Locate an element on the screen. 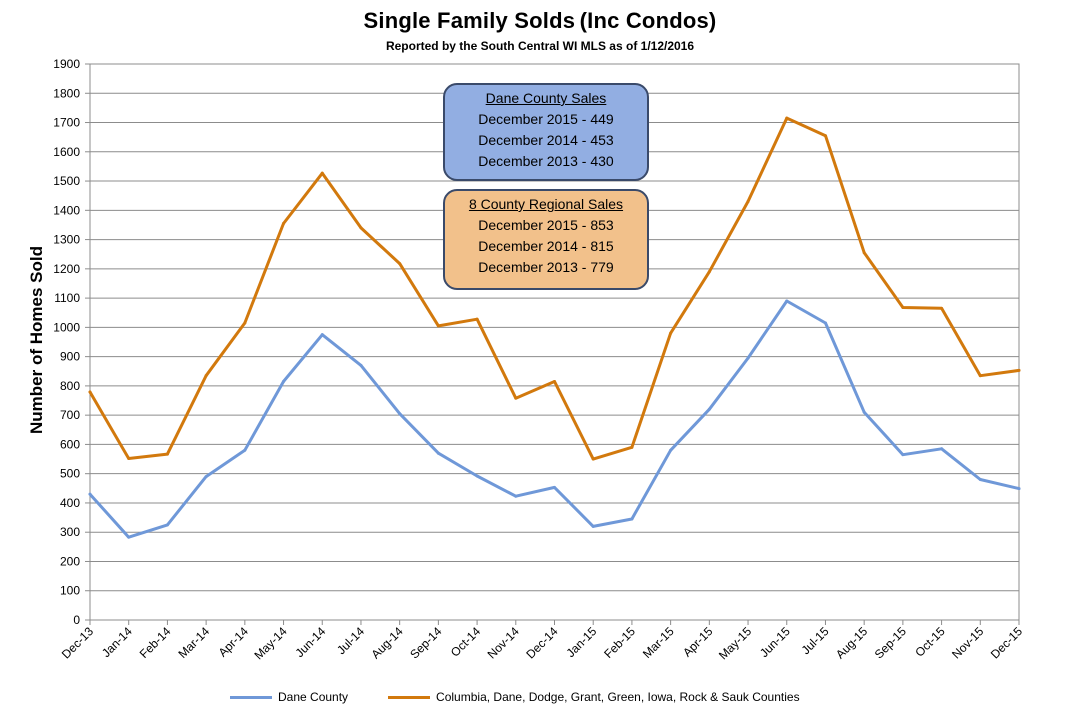 This screenshot has width=1080, height=718. x-tick-label: Nov-14 is located at coordinates (503, 642).